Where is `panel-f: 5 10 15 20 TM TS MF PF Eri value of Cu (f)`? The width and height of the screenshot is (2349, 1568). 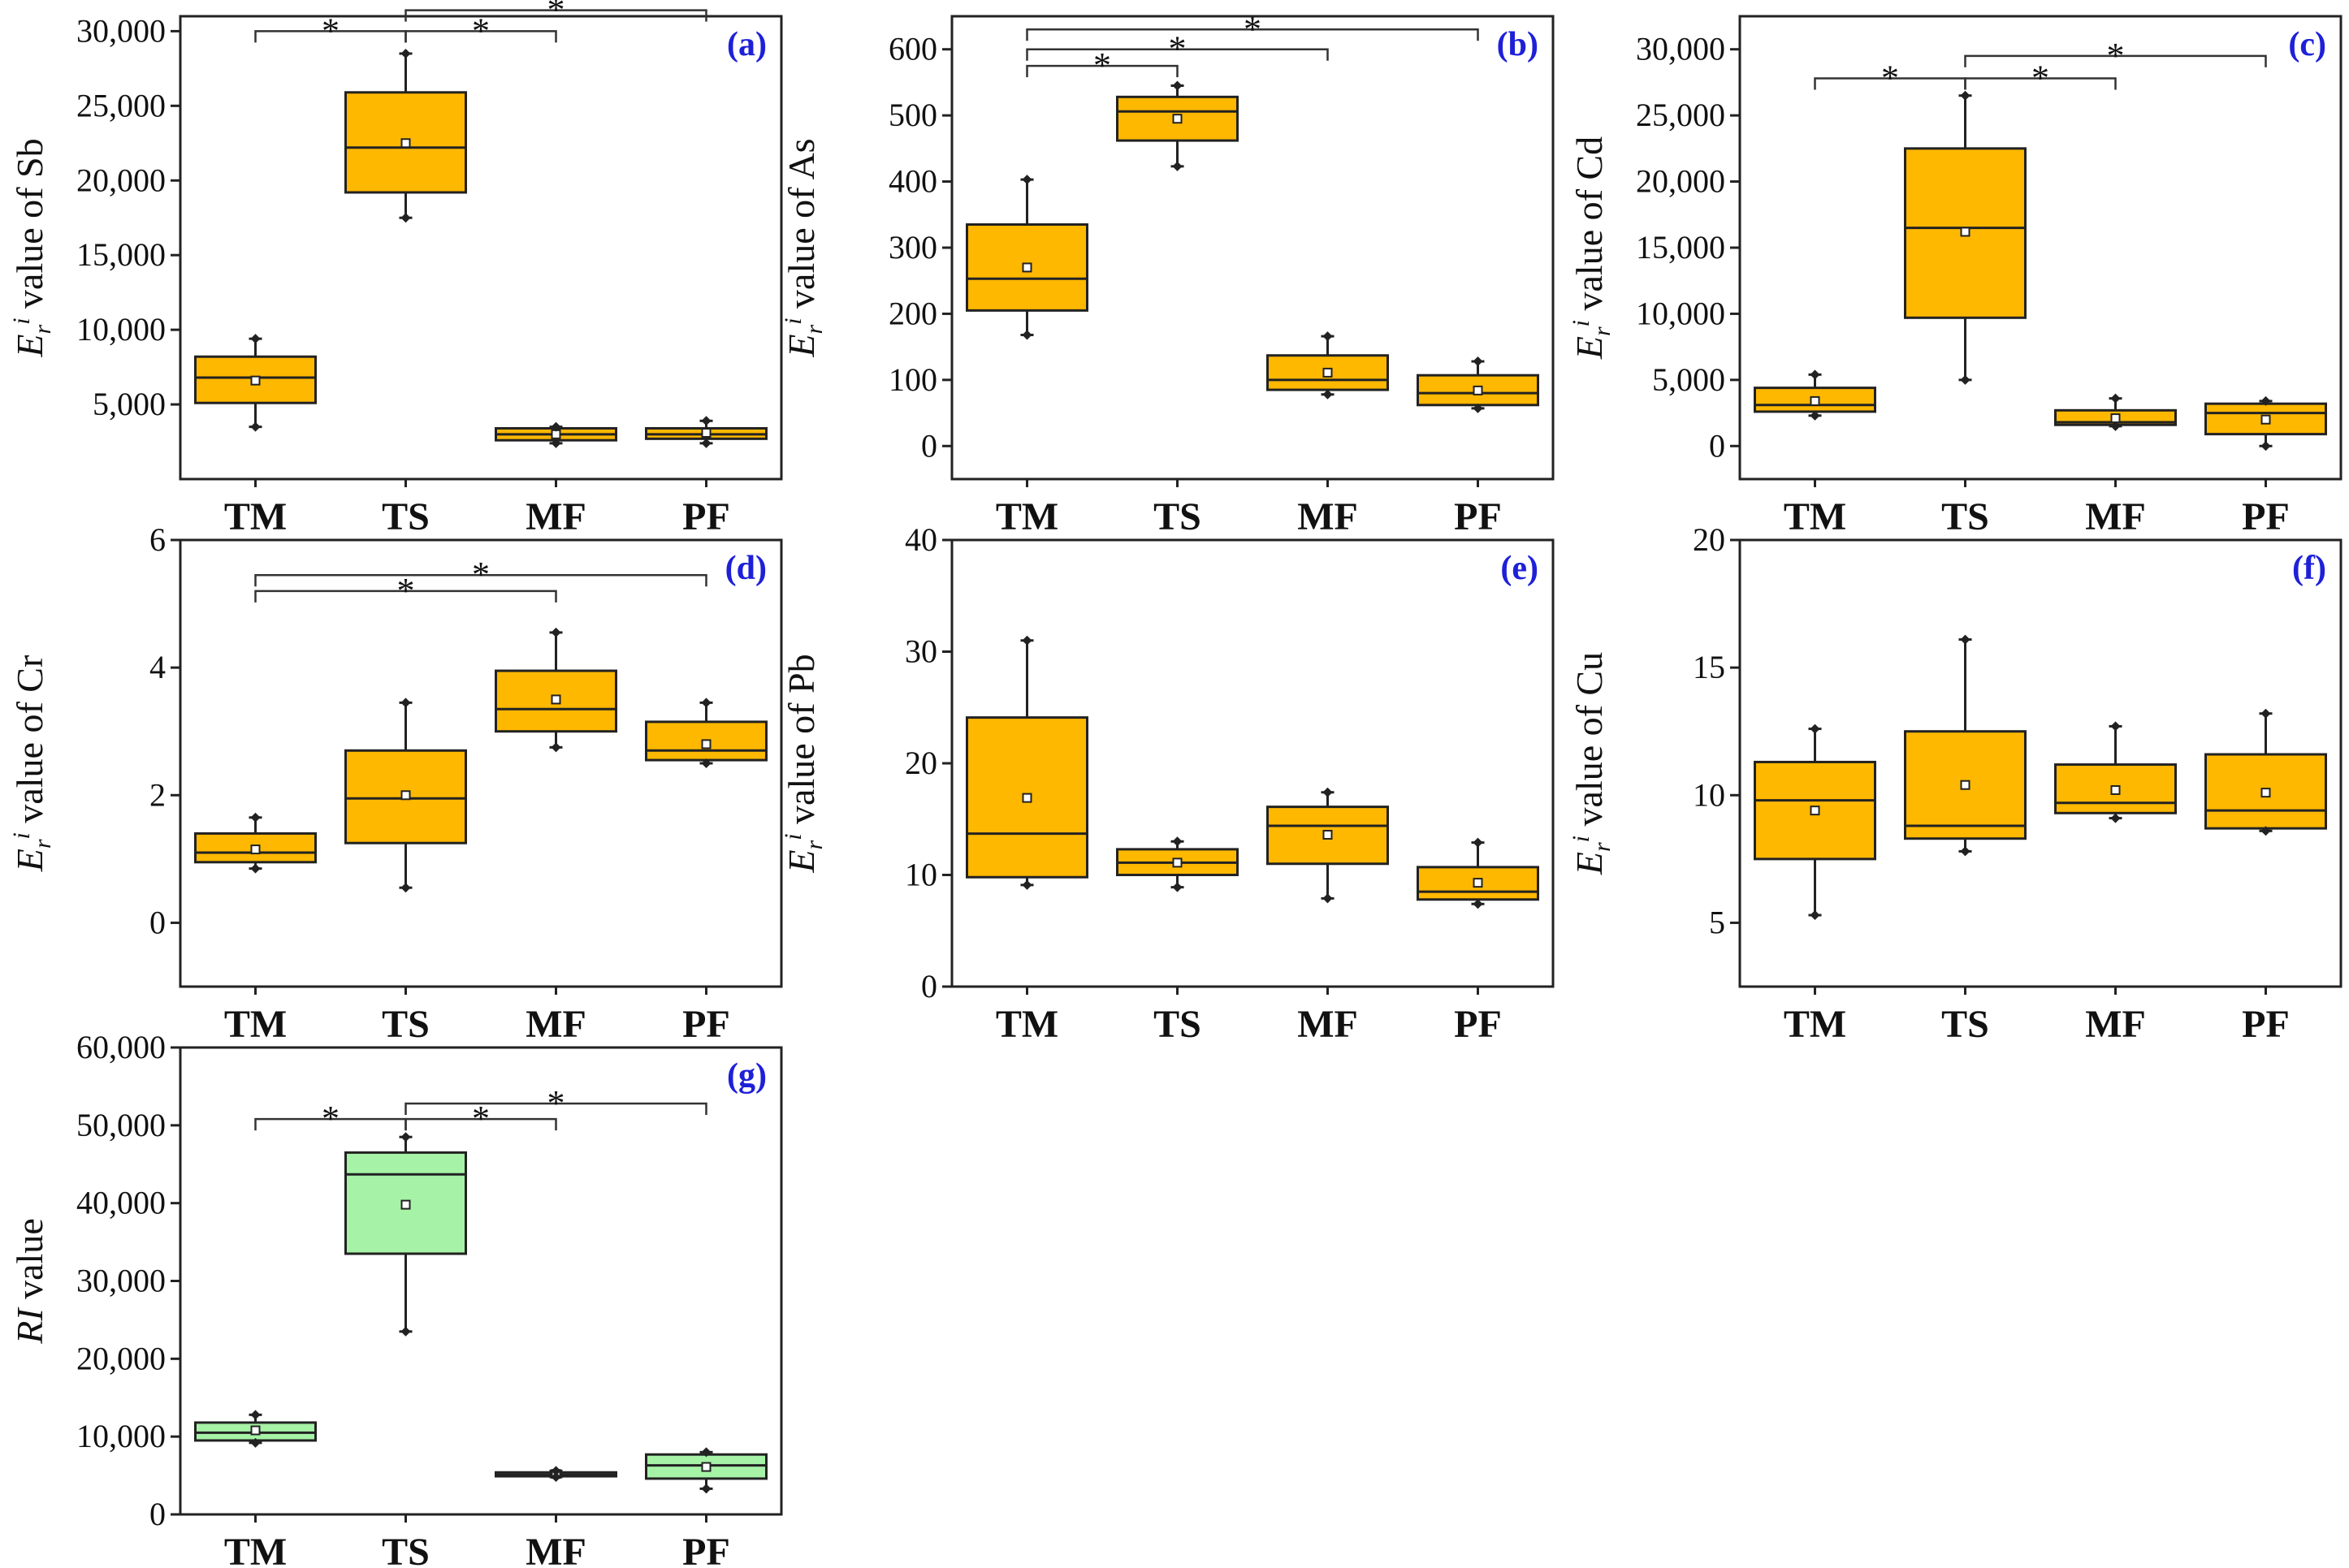
panel-f: 5 10 15 20 TM TS MF PF Eri value of Cu (f) is located at coordinates (1955, 783).